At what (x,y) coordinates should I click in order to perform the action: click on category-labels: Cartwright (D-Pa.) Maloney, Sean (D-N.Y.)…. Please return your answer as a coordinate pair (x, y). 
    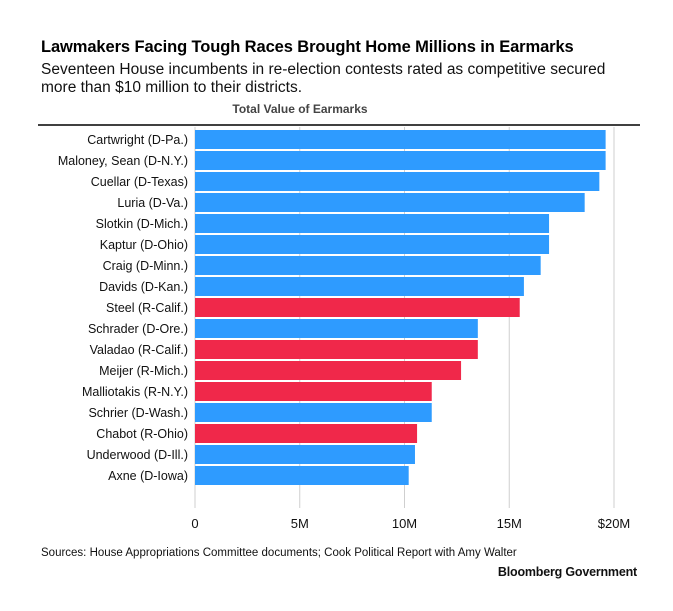
    Looking at the image, I should click on (123, 308).